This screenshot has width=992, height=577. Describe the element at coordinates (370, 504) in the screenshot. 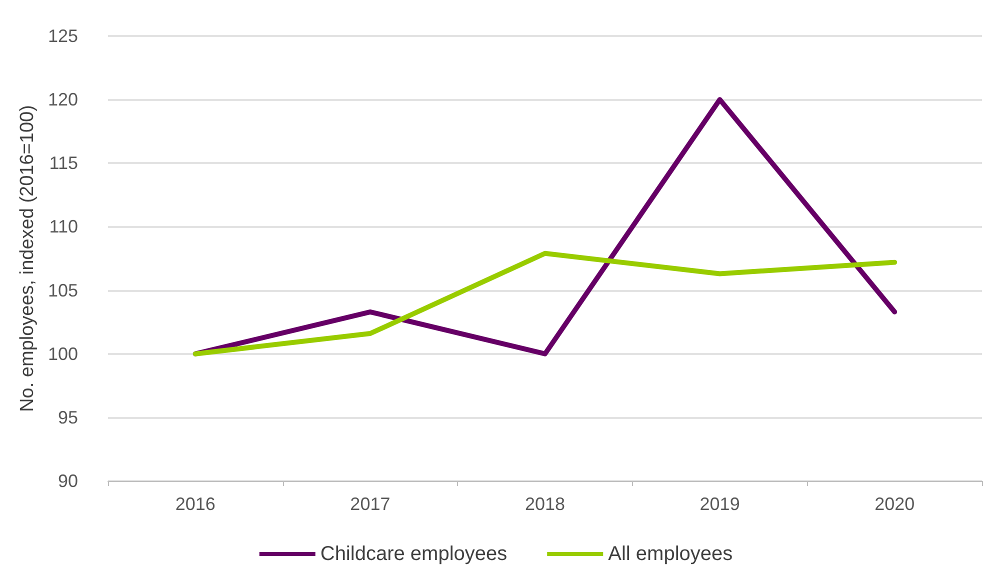

I see `x-tick-label: 2017` at that location.